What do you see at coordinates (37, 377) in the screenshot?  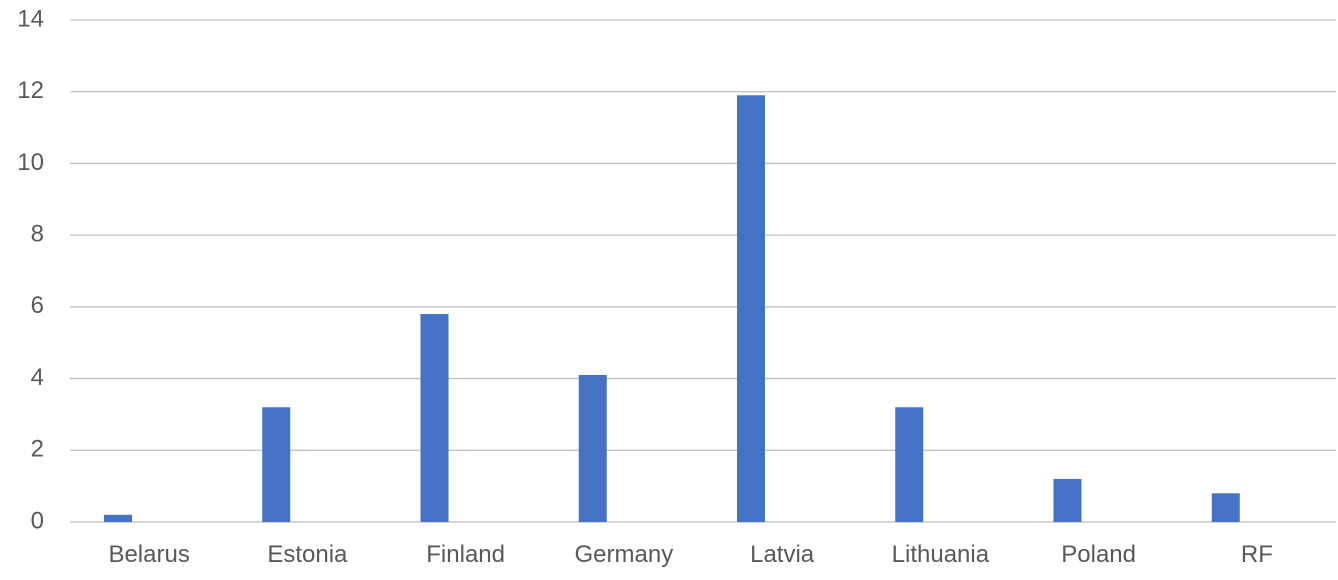 I see `y-tick-label: 4` at bounding box center [37, 377].